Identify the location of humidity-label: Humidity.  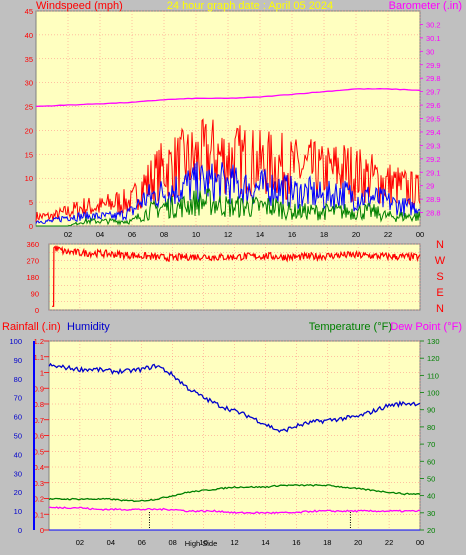
(88, 327).